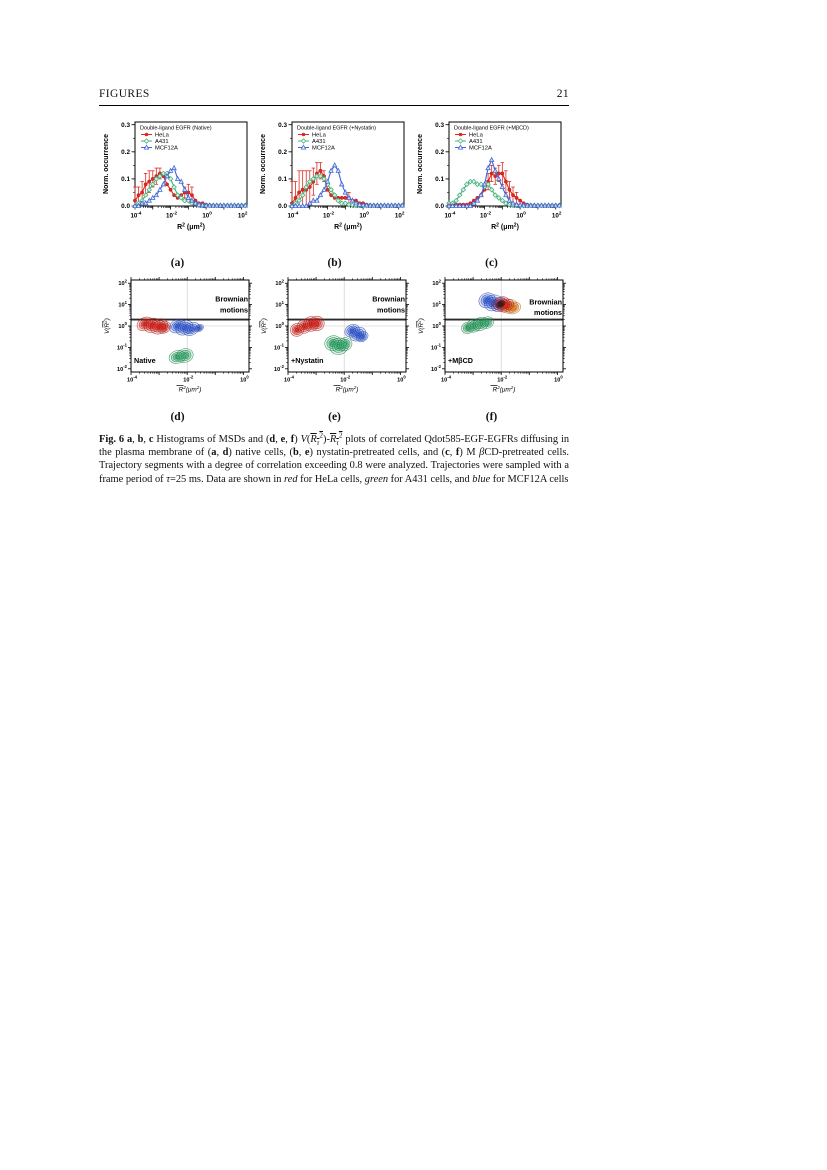  I want to click on panel-a-label: (a), so click(177, 263).